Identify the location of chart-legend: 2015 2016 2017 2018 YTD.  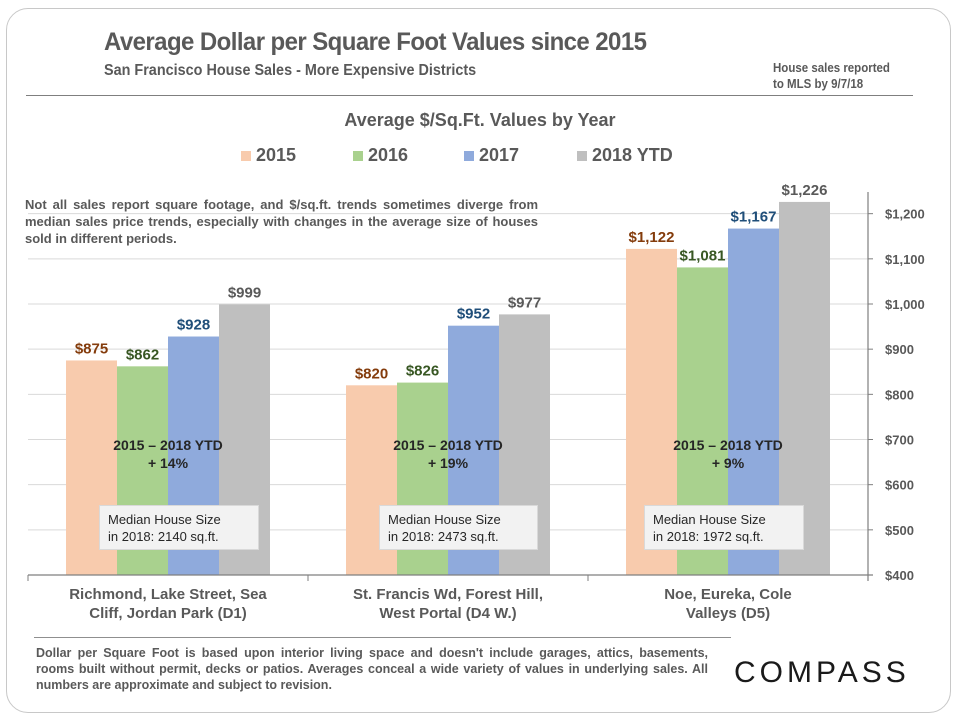
(480, 156).